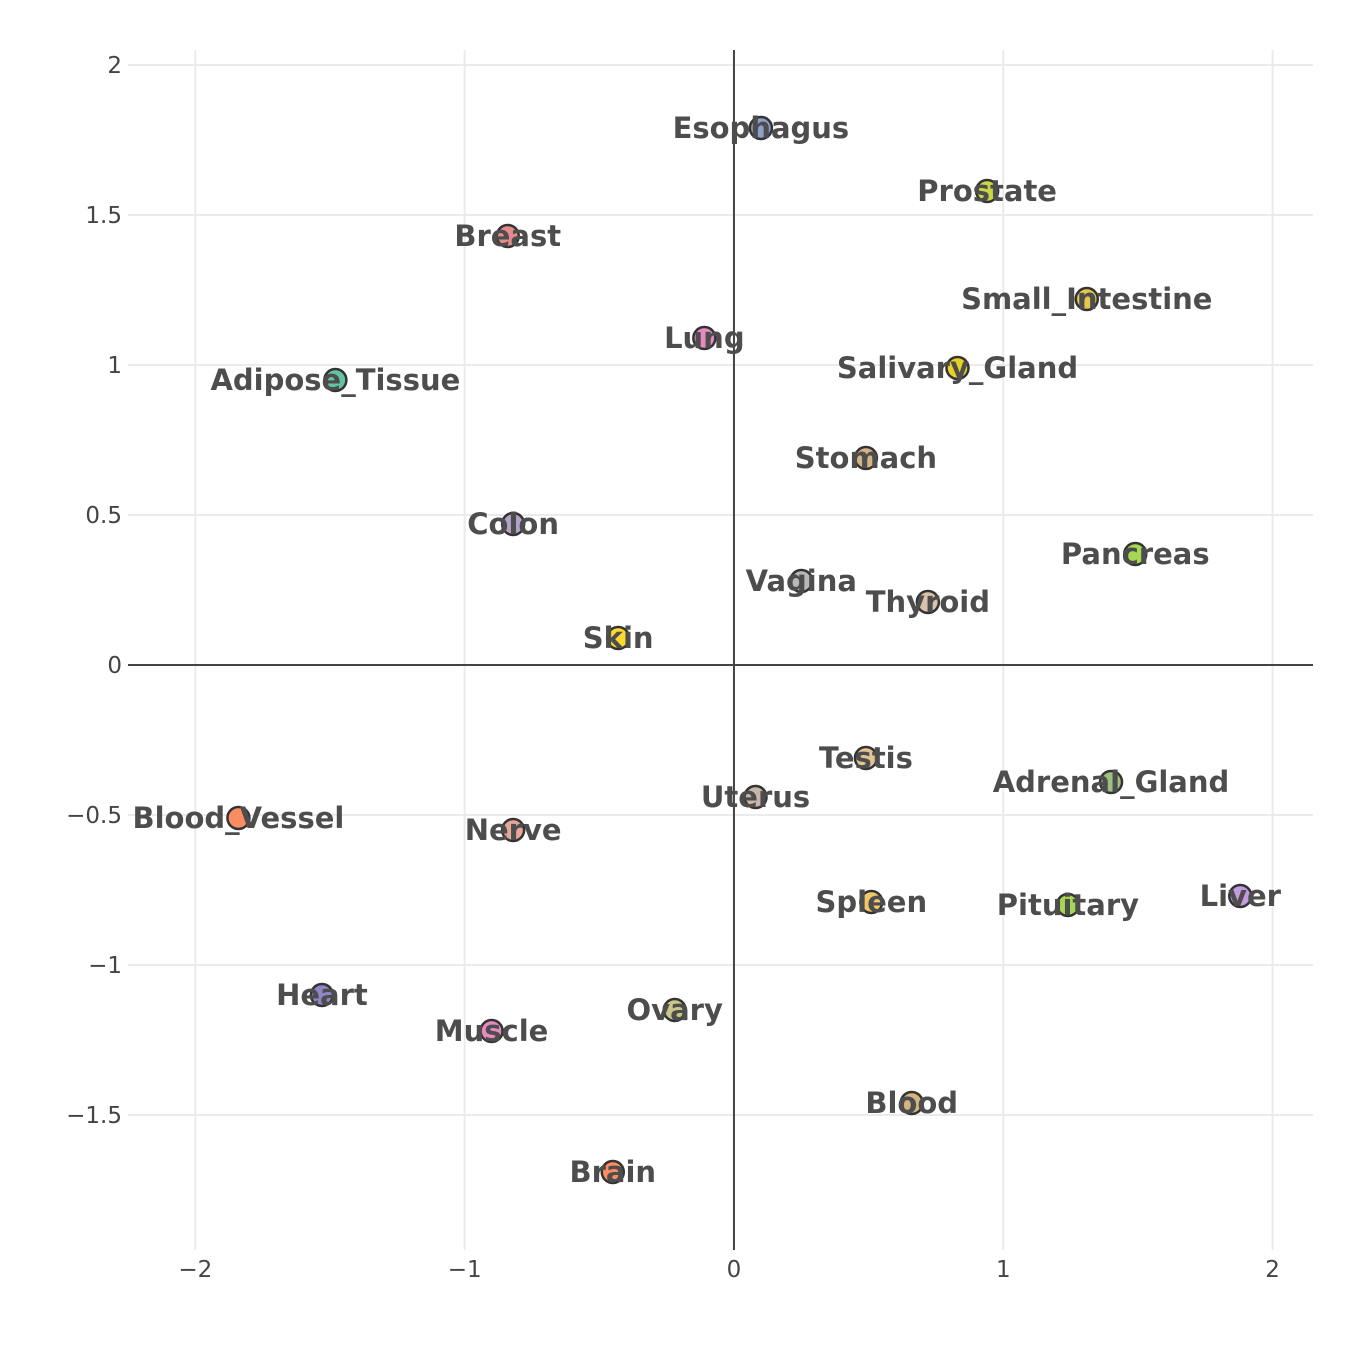  I want to click on point-breast, so click(507, 236).